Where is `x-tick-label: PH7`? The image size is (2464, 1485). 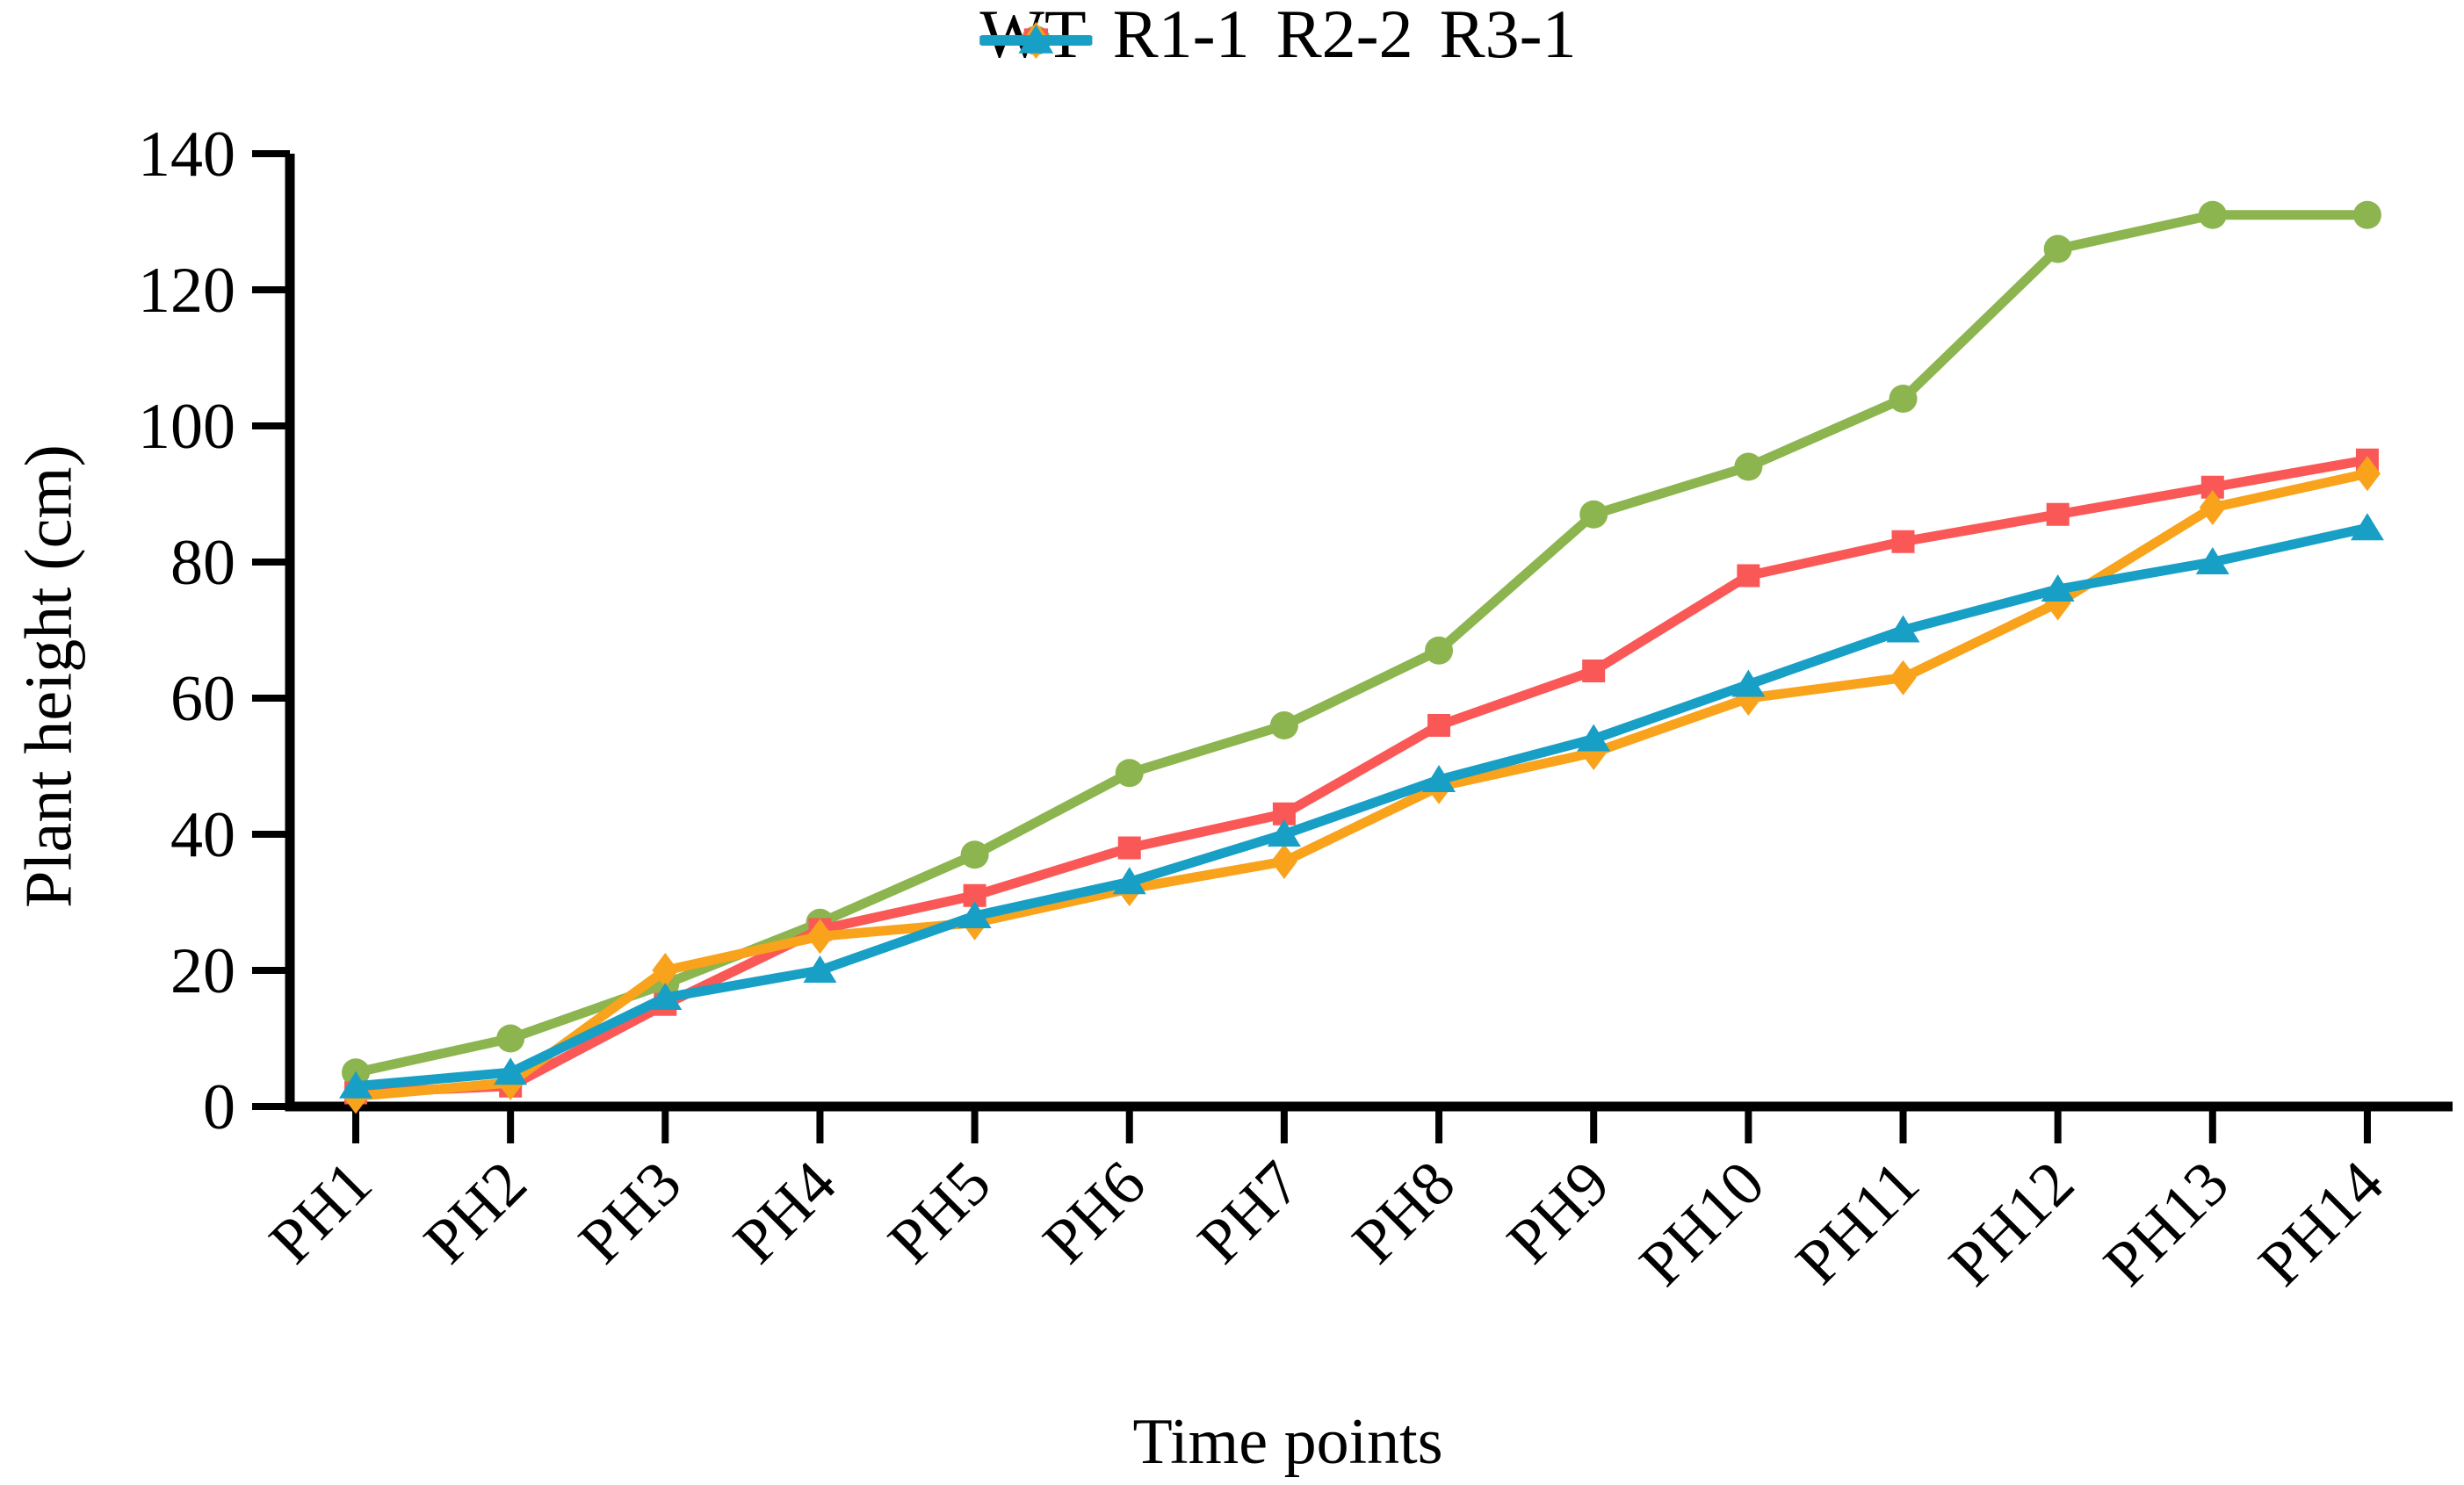 x-tick-label: PH7 is located at coordinates (1248, 1213).